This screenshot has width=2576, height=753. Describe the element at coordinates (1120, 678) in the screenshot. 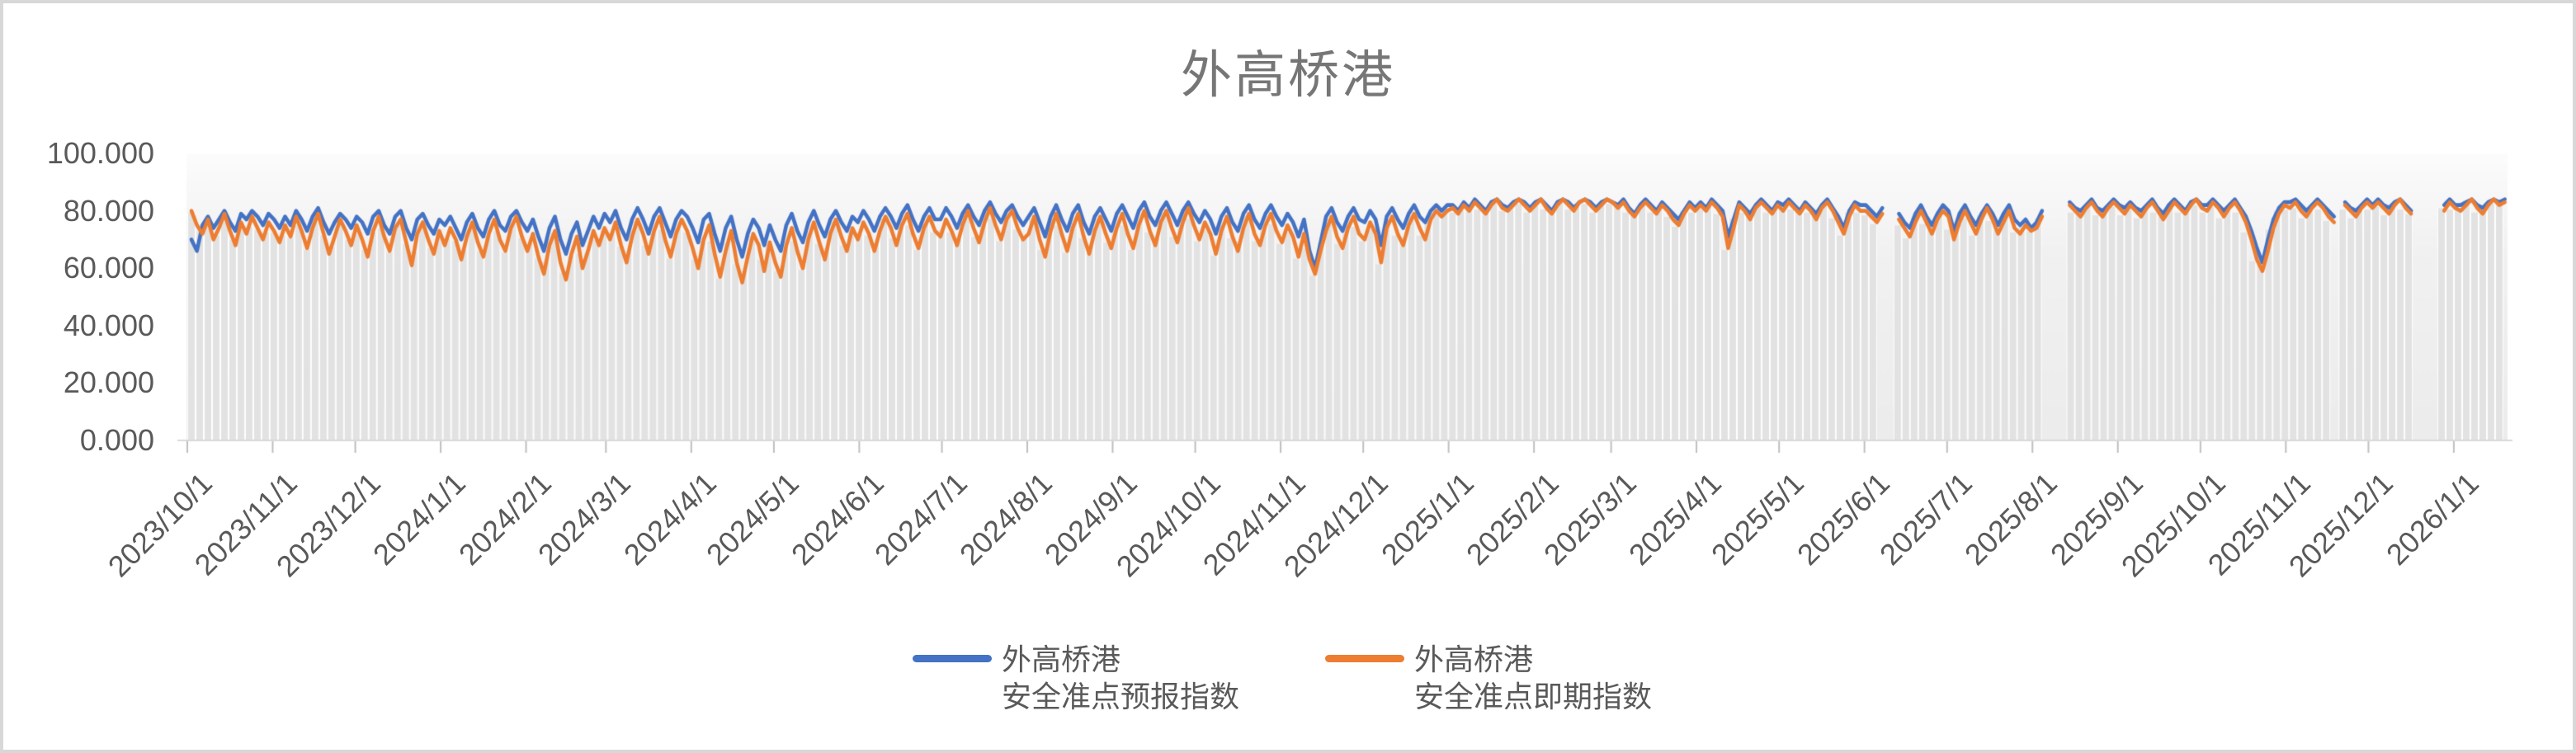

I see `legend-item-label: 外高桥港安全准点预报指数` at that location.